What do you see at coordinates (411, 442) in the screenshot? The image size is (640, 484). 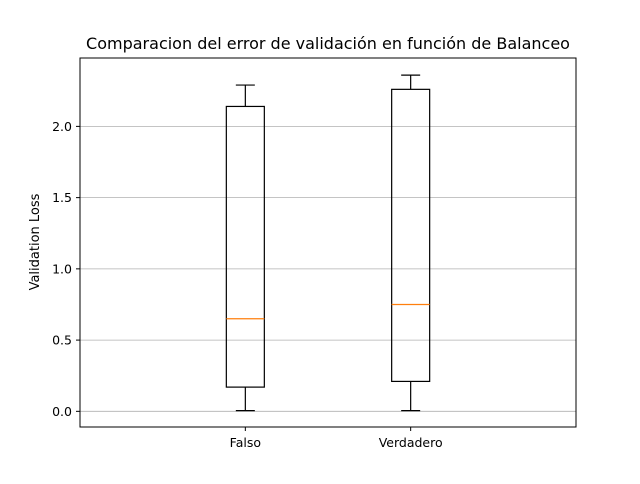 I see `x-tick-label: Verdadero` at bounding box center [411, 442].